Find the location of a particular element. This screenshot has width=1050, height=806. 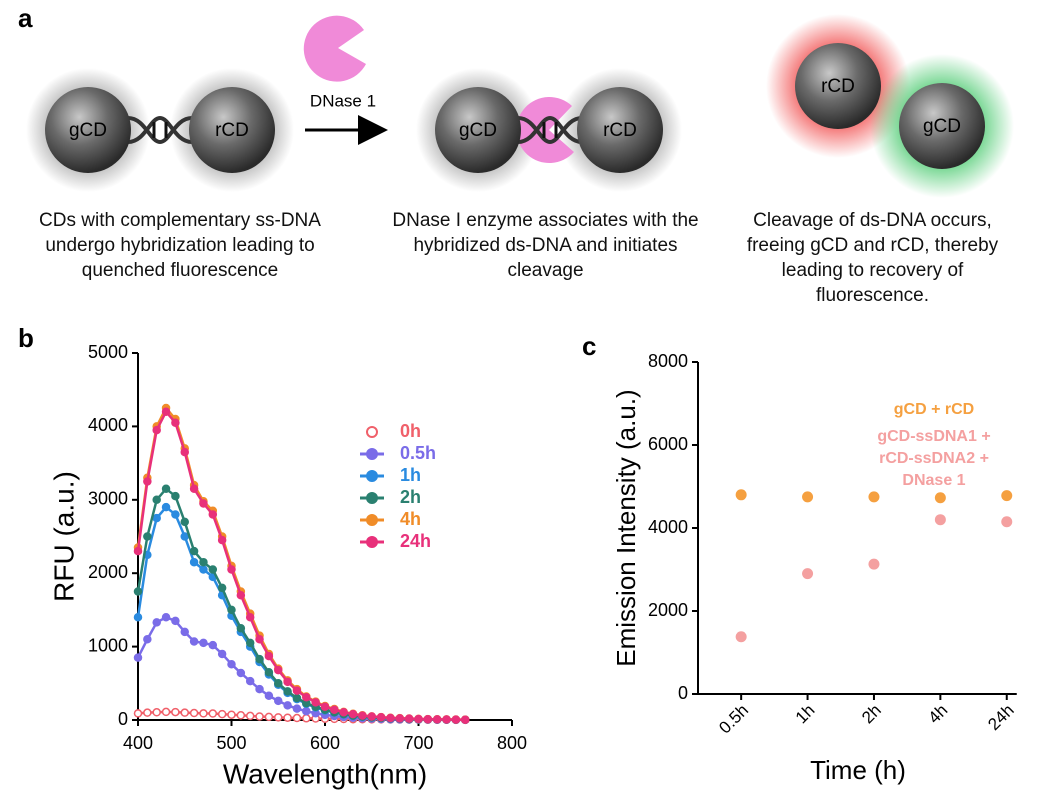

y-axis-title: Emission Intensity (a.u.) is located at coordinates (626, 527).